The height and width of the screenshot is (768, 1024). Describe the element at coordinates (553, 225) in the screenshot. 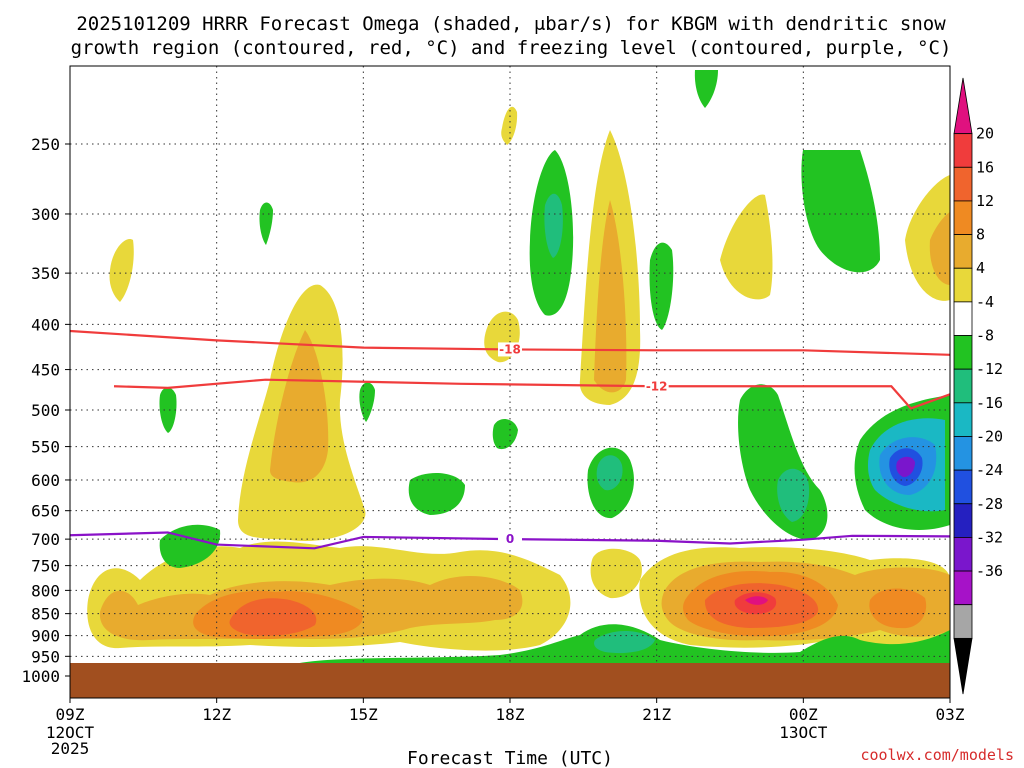

I see `omega-region-teal-a` at that location.